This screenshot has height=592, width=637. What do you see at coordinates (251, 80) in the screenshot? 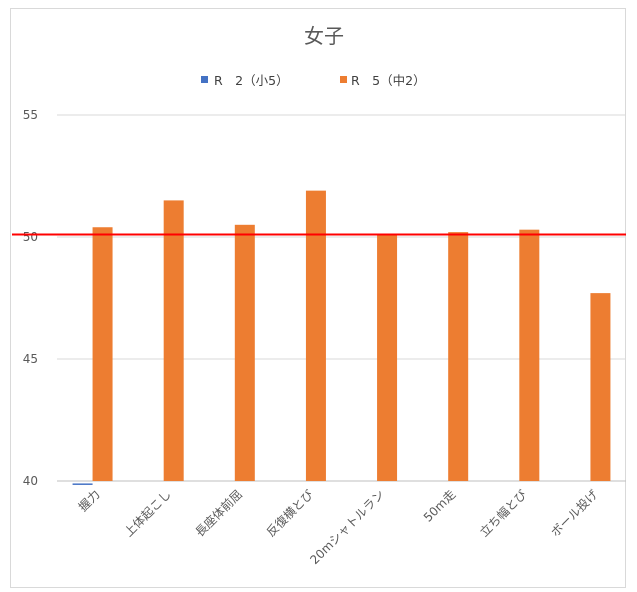
I see `legend-label-r2: R 2（小5）` at bounding box center [251, 80].